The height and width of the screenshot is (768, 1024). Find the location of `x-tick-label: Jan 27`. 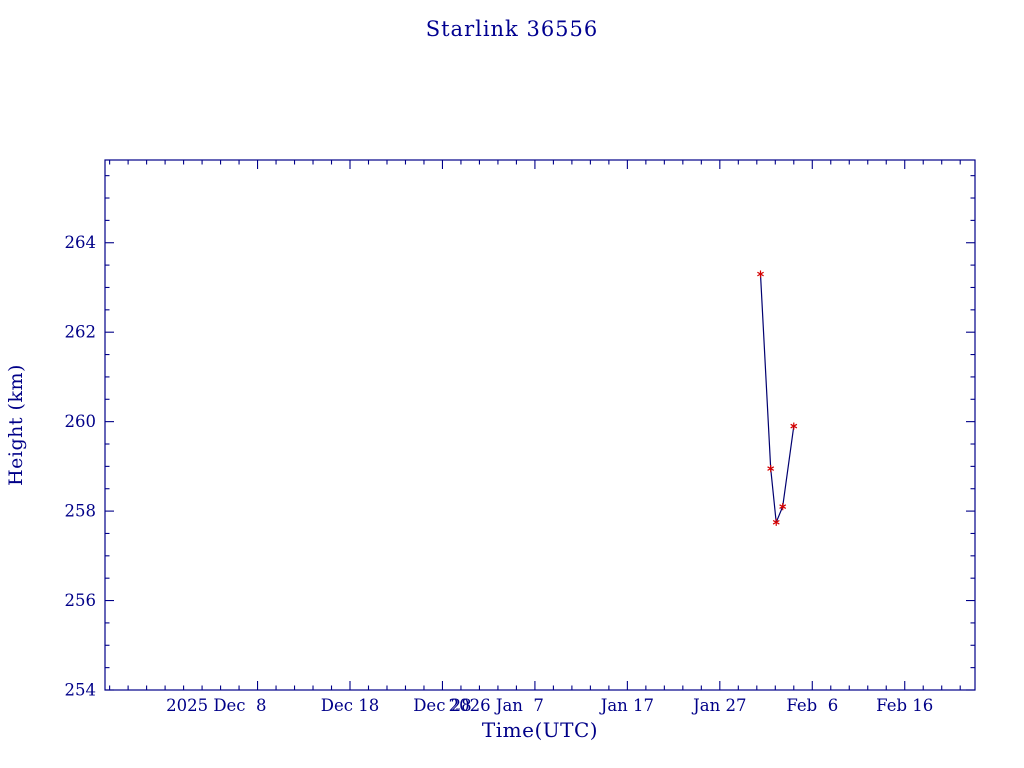

x-tick-label: Jan 27 is located at coordinates (718, 705).